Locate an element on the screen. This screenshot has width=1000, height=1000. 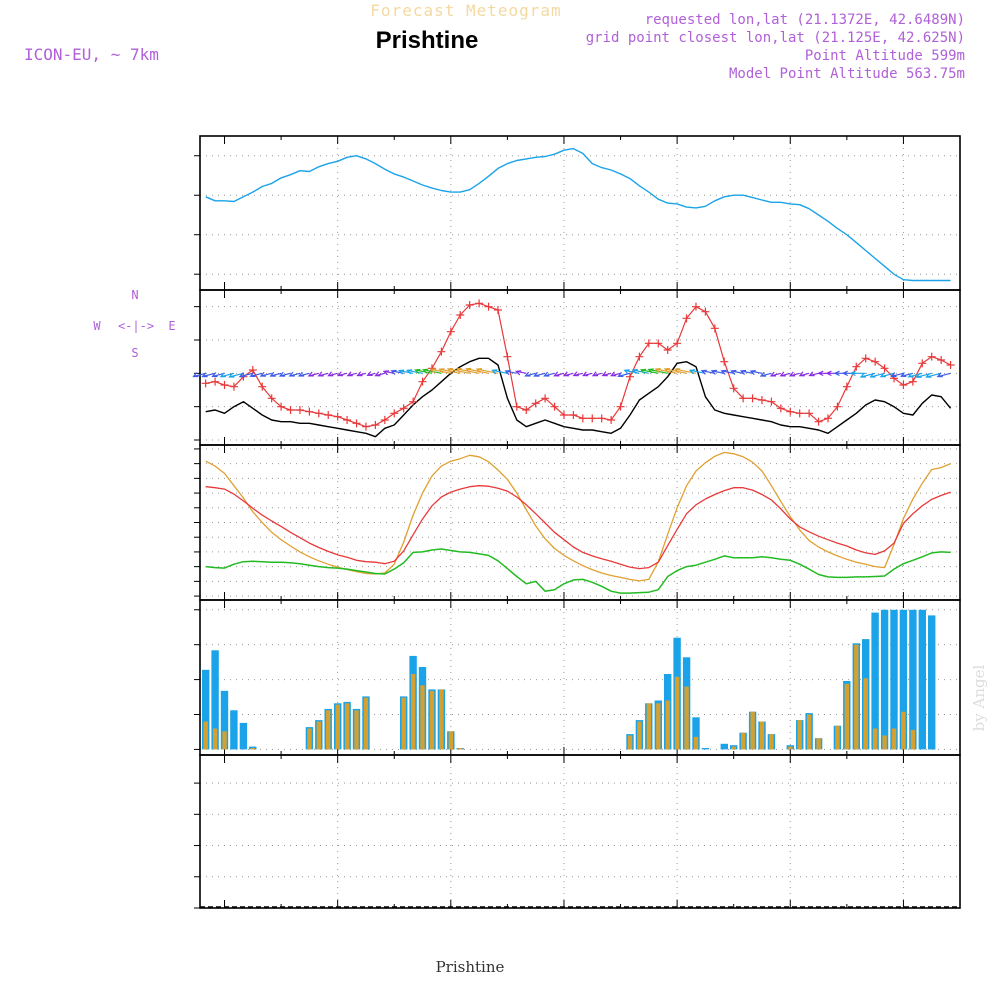
panel-frame is located at coordinates (580, 213).